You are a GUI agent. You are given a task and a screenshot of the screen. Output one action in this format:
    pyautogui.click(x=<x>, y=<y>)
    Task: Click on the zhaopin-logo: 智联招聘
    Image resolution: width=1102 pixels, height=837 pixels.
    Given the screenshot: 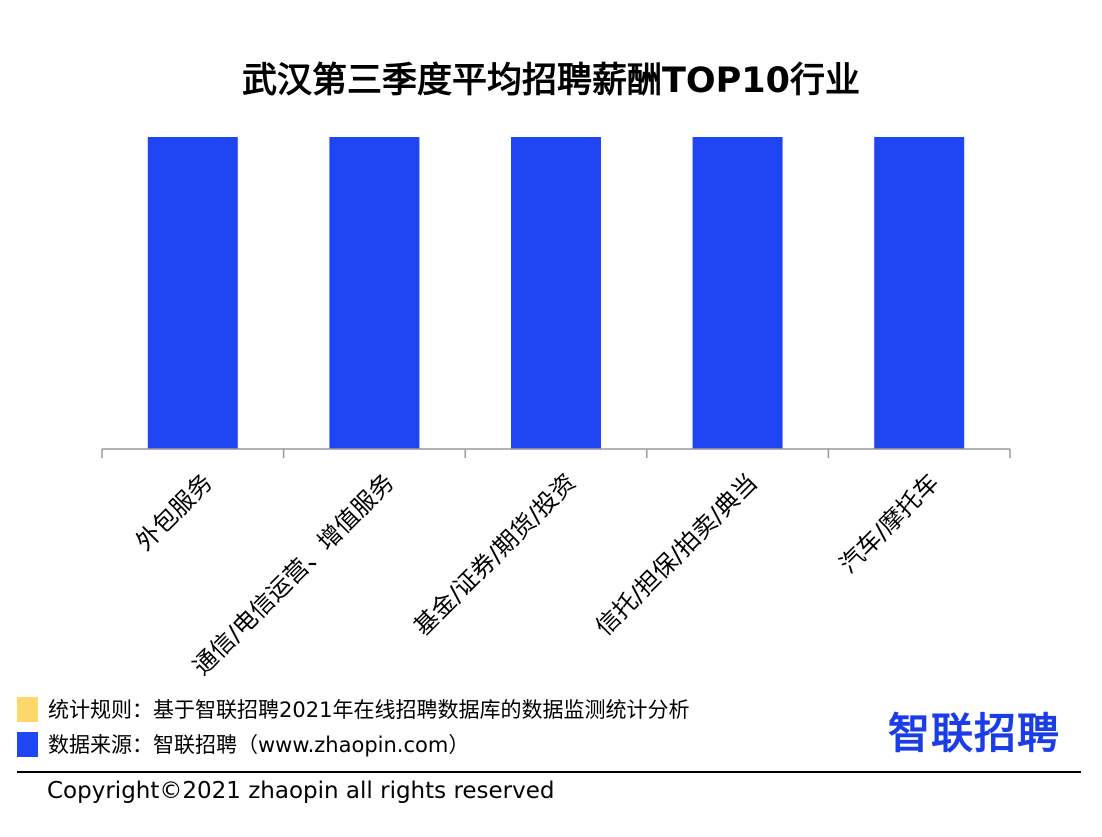 What is the action you would take?
    pyautogui.click(x=974, y=733)
    